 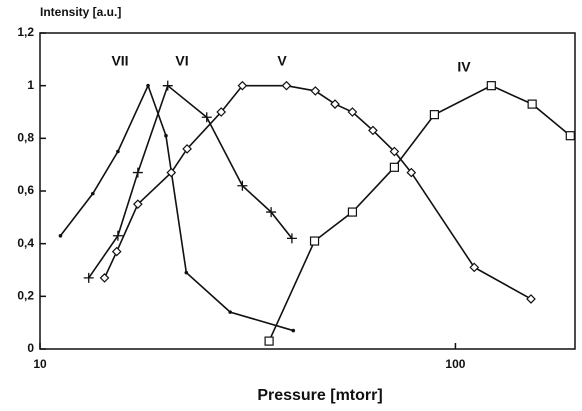 I want to click on x-axis-label: Pressure [mtorr], so click(x=319, y=395).